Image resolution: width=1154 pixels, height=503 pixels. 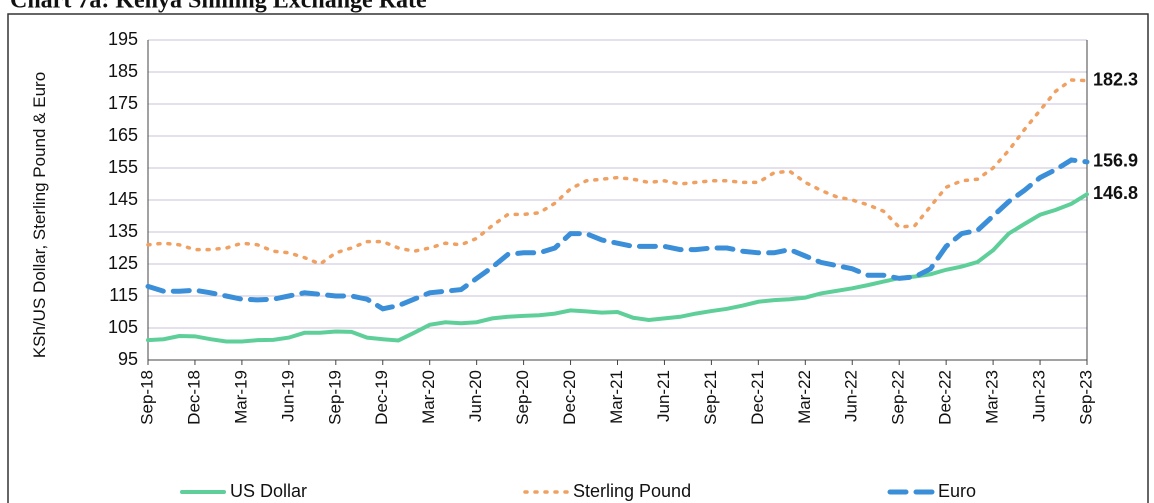 What do you see at coordinates (428, 397) in the screenshot?
I see `x-tick-label: Mar-20` at bounding box center [428, 397].